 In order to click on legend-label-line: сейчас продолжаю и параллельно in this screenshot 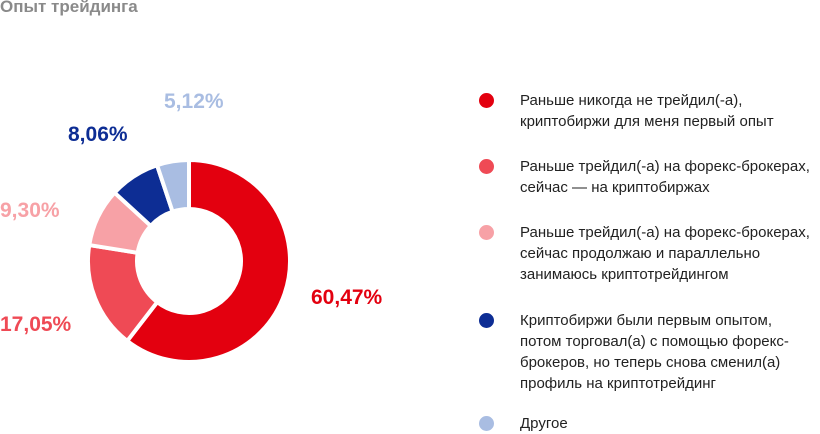, I will do `click(640, 253)`.